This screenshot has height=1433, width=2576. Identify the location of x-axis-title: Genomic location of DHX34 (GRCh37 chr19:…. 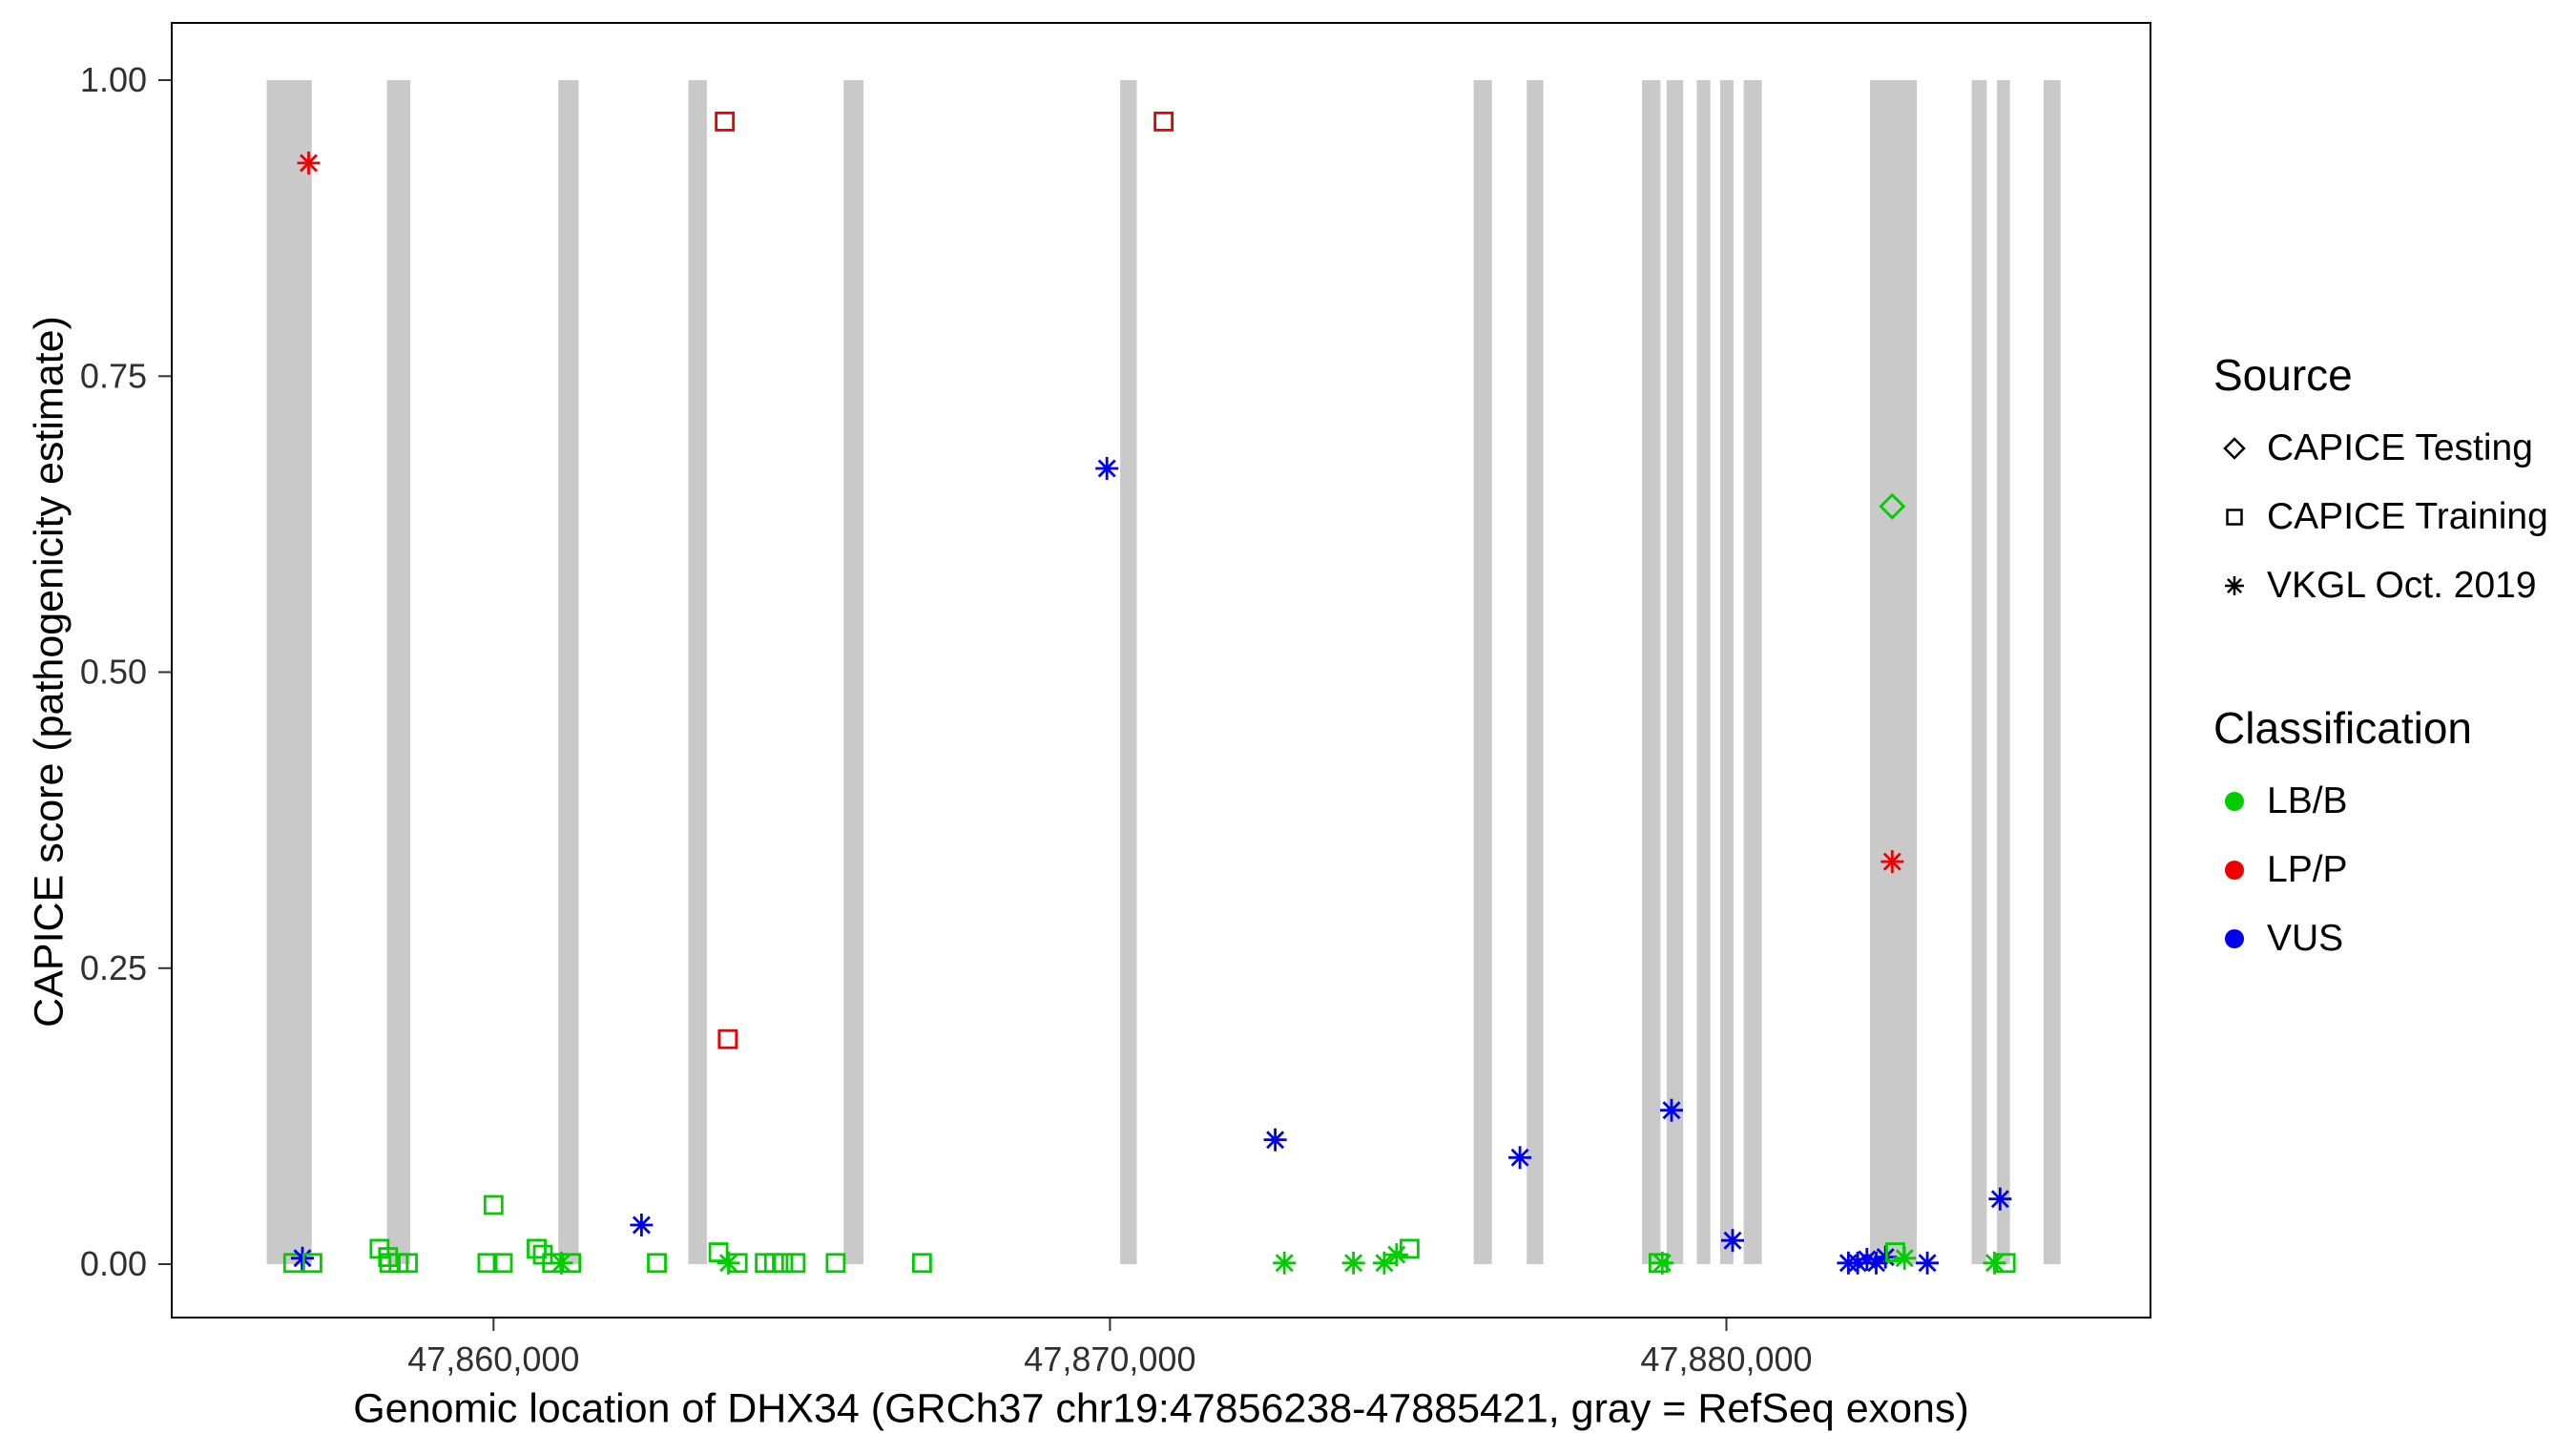
(1161, 1408).